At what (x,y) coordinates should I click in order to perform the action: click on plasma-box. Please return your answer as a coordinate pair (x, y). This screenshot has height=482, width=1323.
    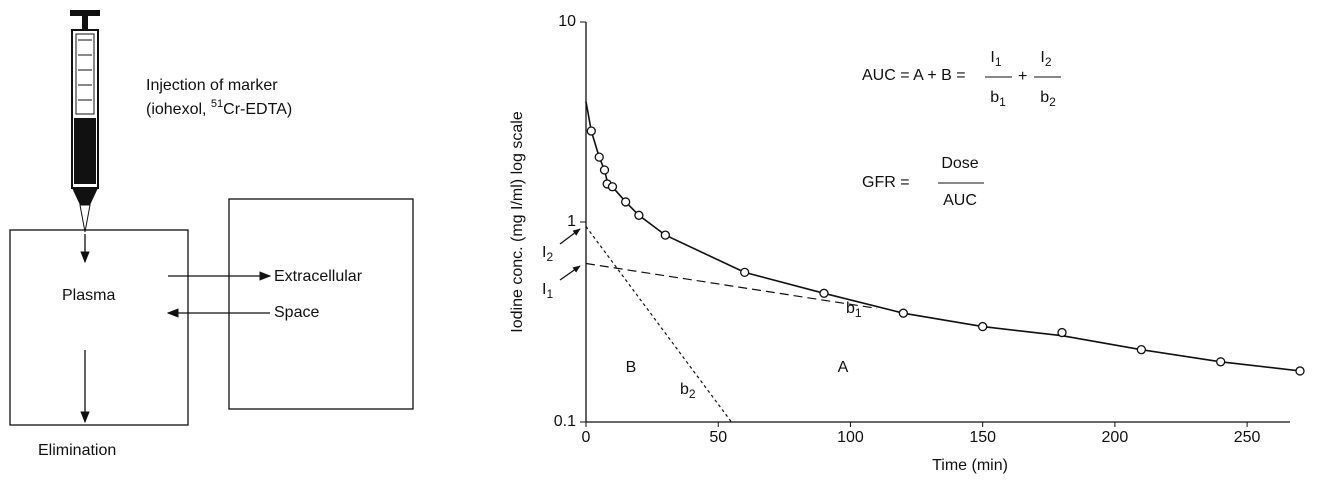
    Looking at the image, I should click on (99, 327).